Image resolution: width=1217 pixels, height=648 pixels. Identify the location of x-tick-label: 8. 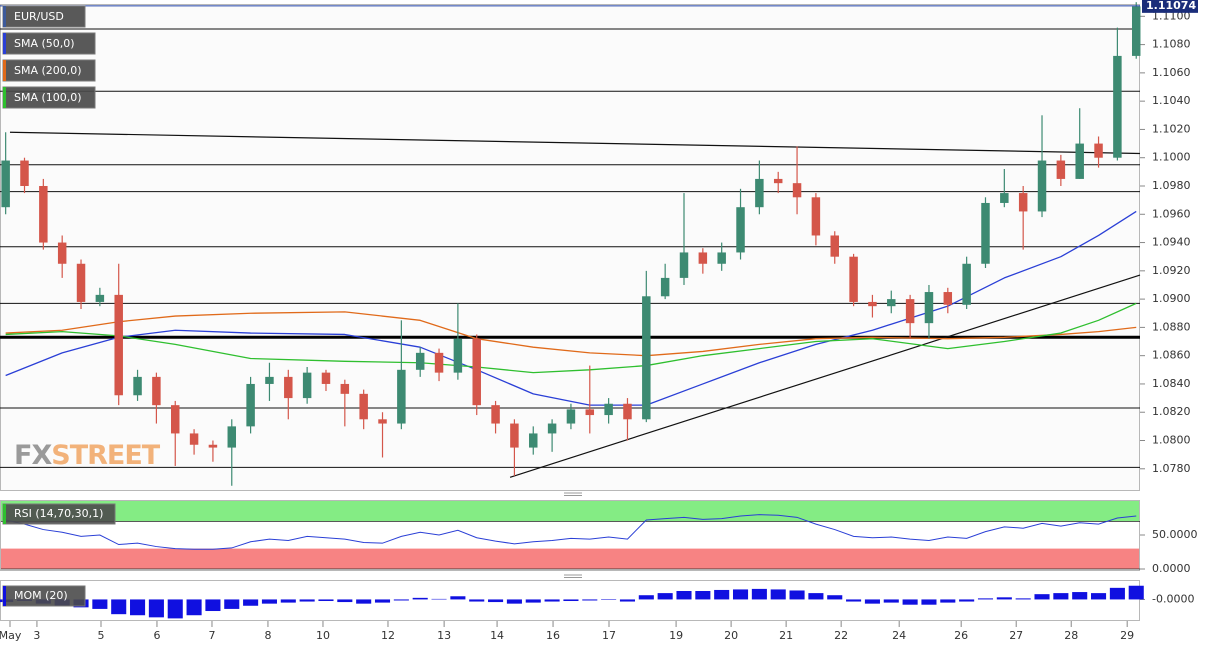
(267, 635).